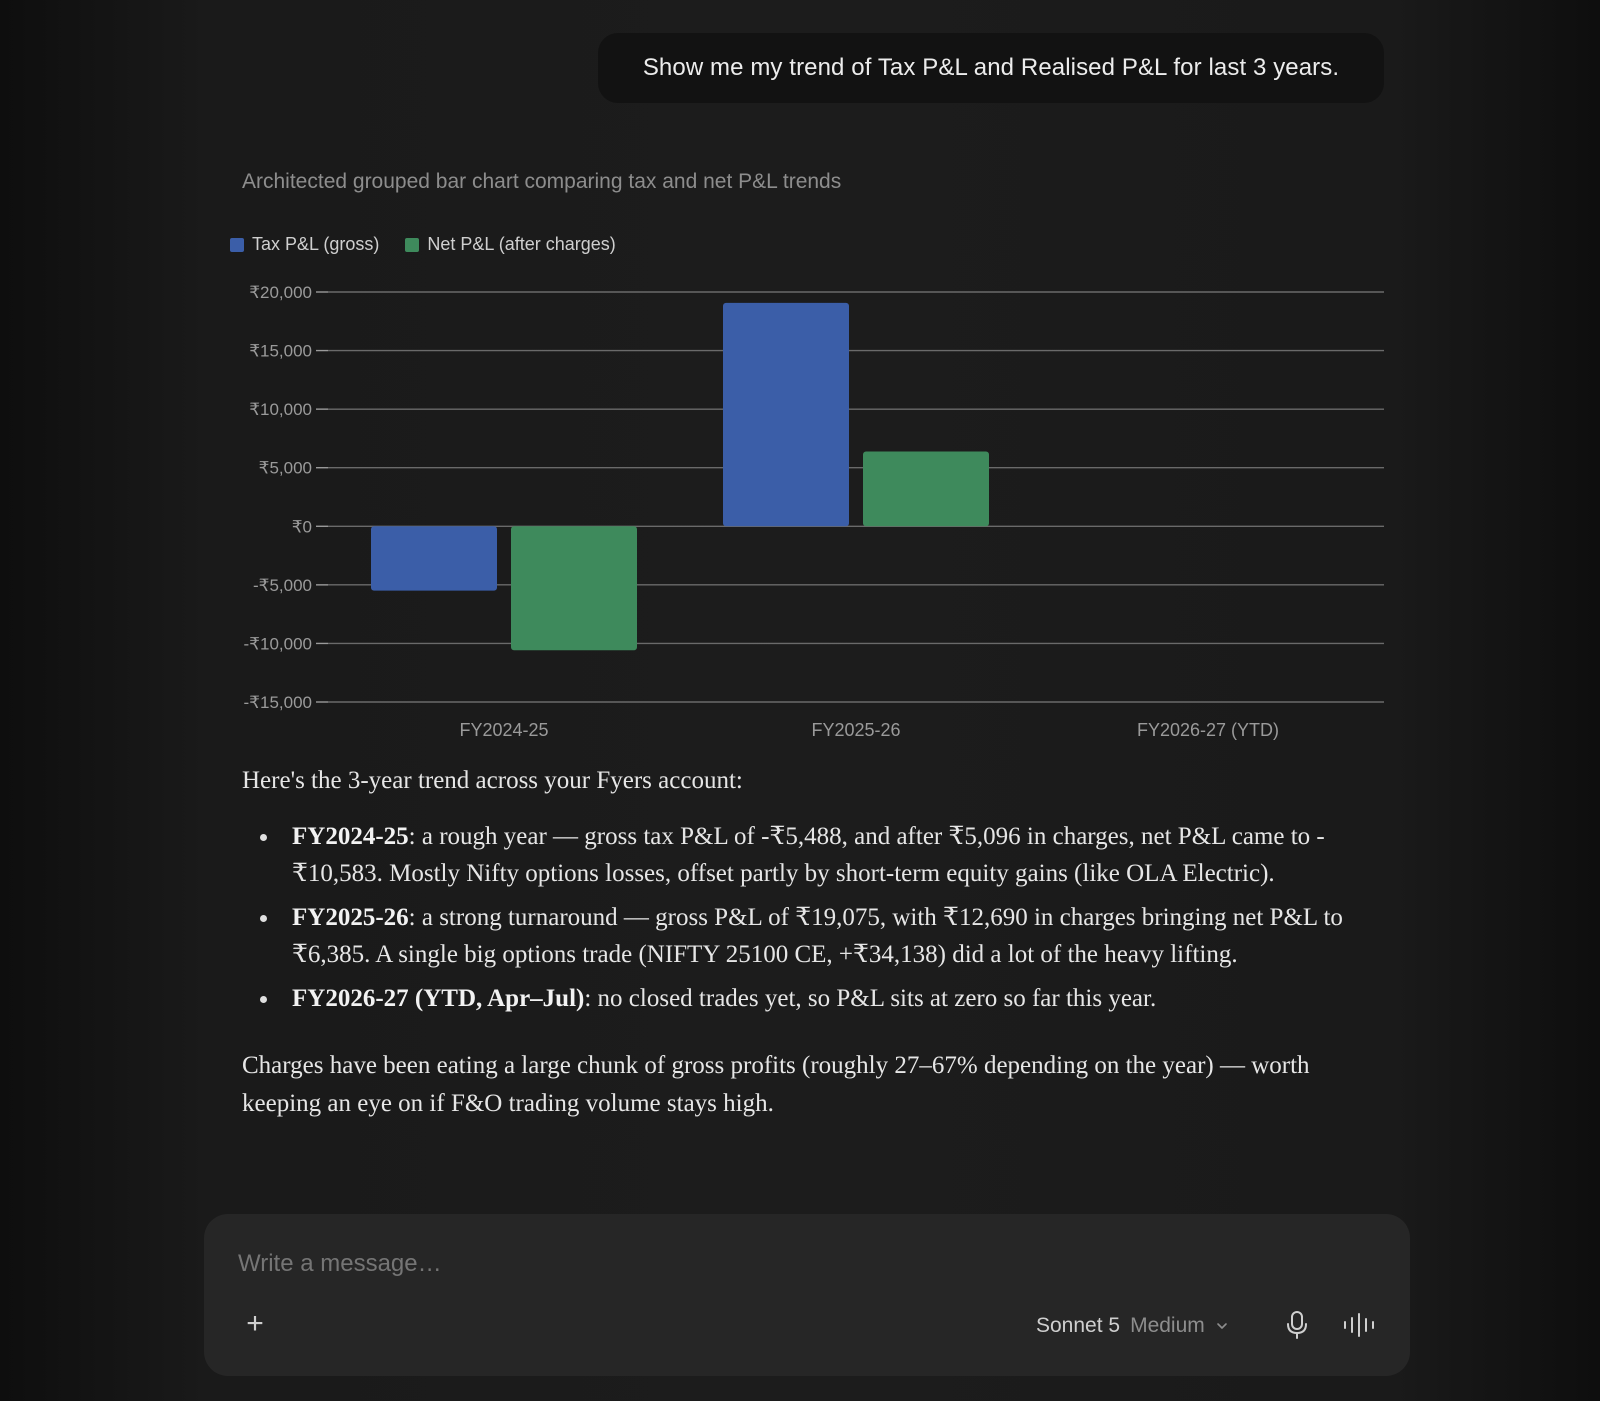  What do you see at coordinates (282, 585) in the screenshot?
I see `y-tick-label: -₹5,000` at bounding box center [282, 585].